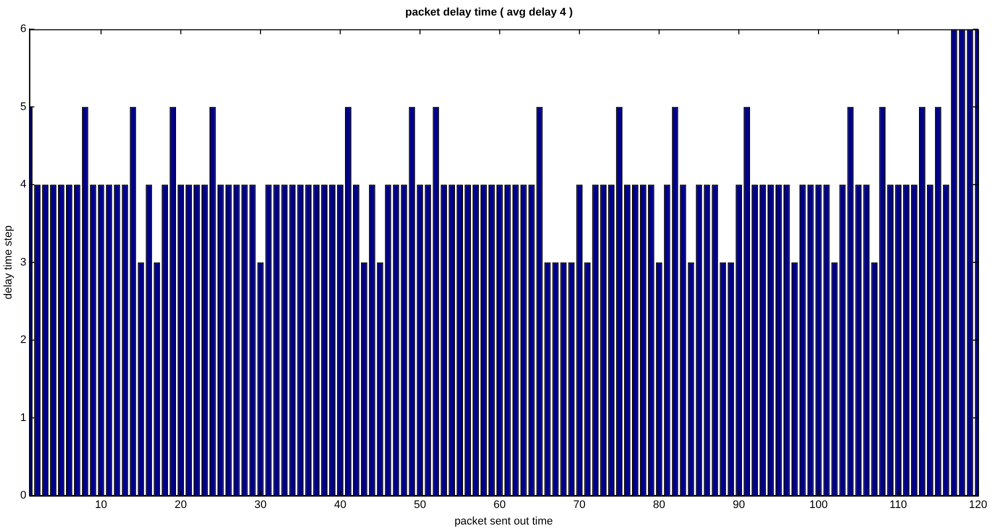  What do you see at coordinates (23, 262) in the screenshot?
I see `y-tick-label: 3` at bounding box center [23, 262].